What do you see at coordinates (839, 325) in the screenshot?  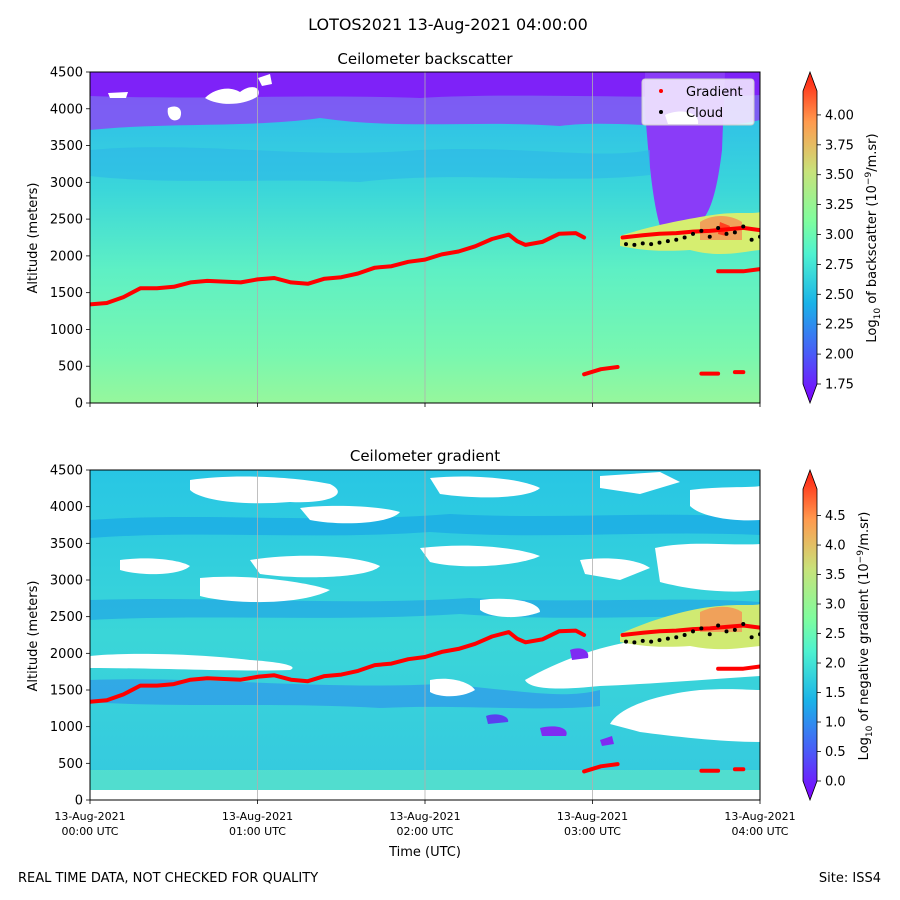 I see `backscatter-colorbar-tick-label: 2.25` at bounding box center [839, 325].